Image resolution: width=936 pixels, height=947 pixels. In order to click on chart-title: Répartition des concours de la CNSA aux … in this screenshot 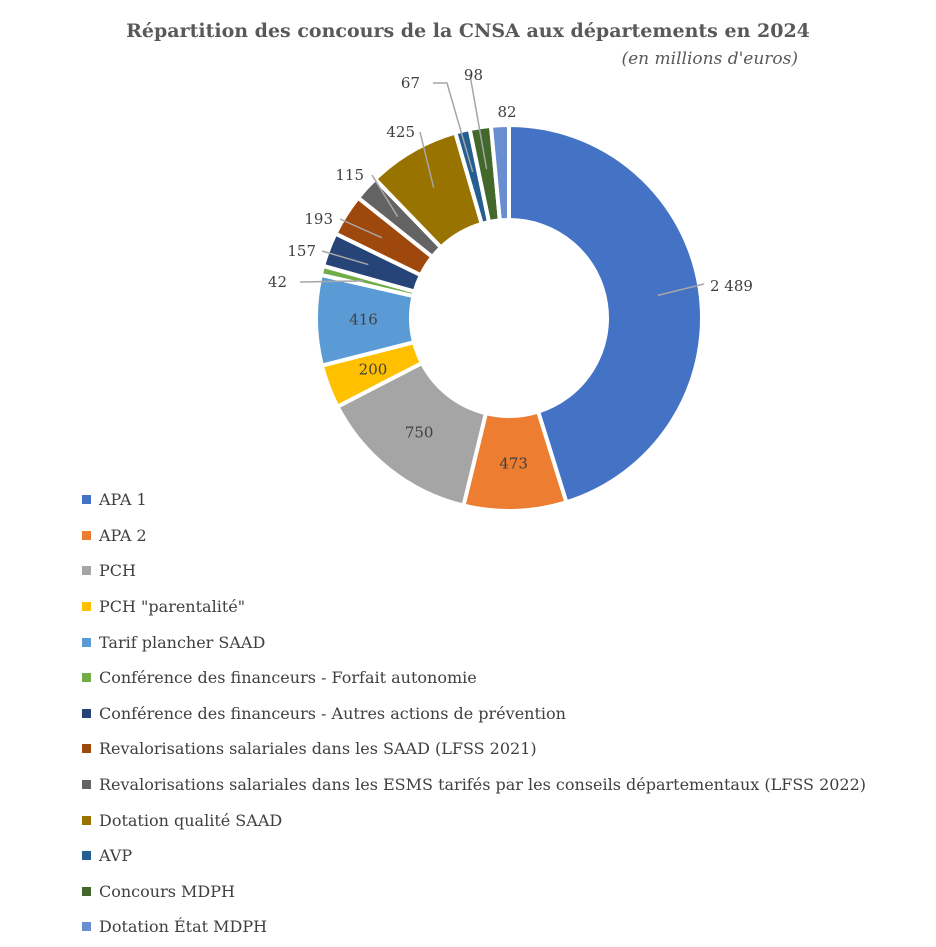, I will do `click(468, 31)`.